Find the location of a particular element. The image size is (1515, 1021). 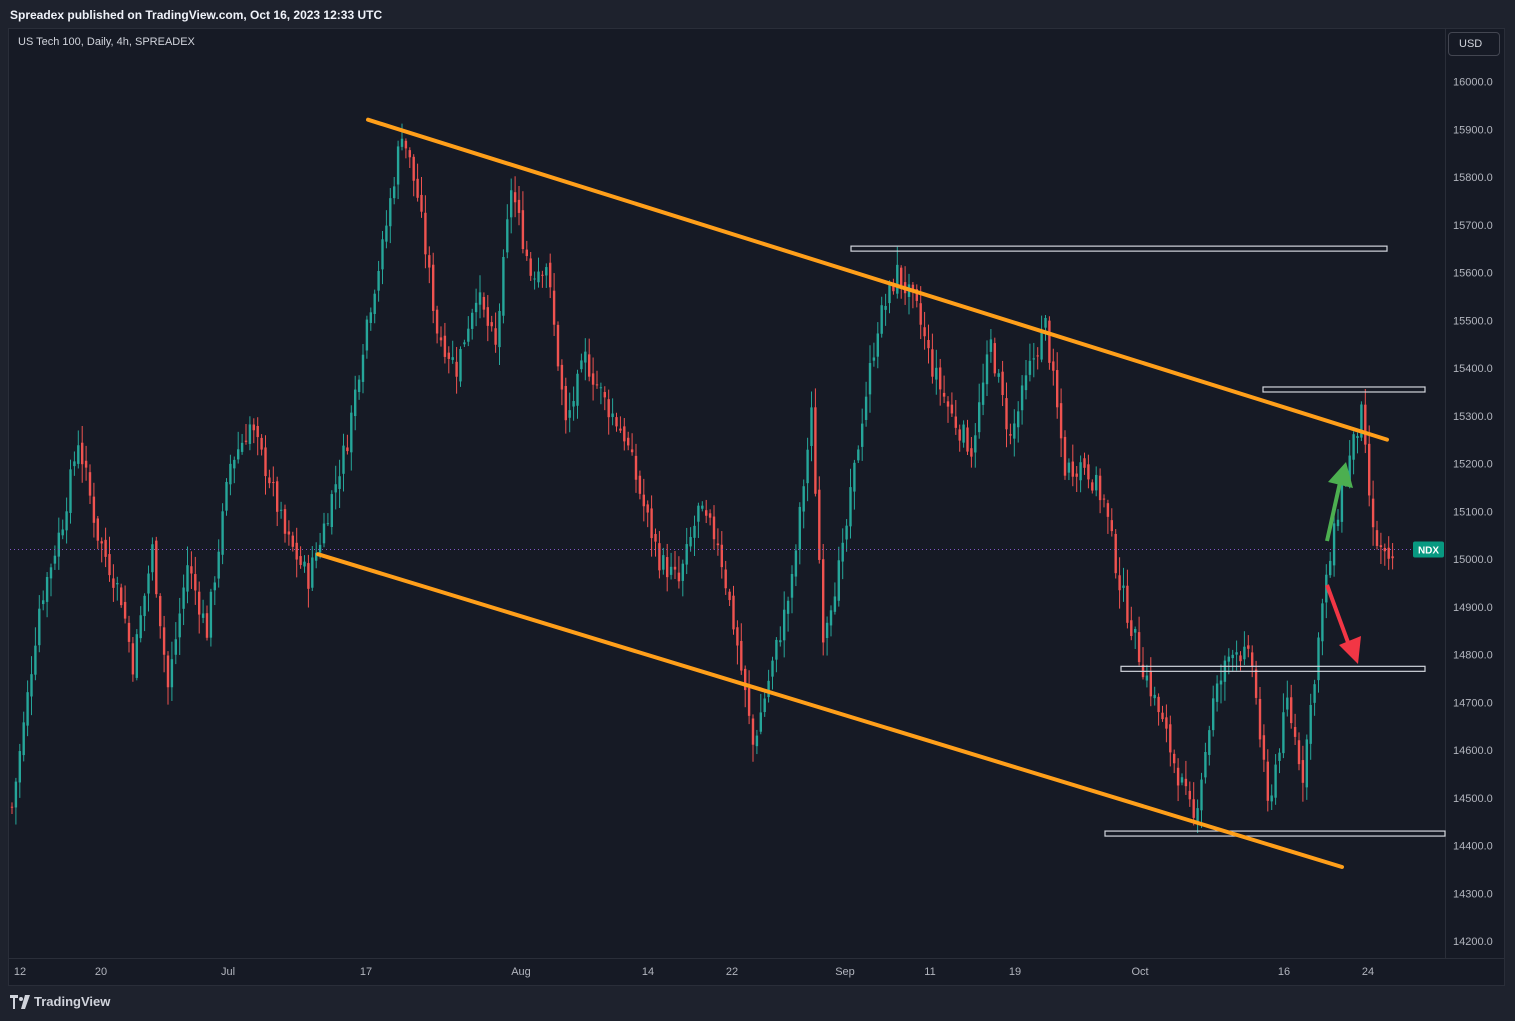

price-tick: 15800.0 is located at coordinates (1473, 178).